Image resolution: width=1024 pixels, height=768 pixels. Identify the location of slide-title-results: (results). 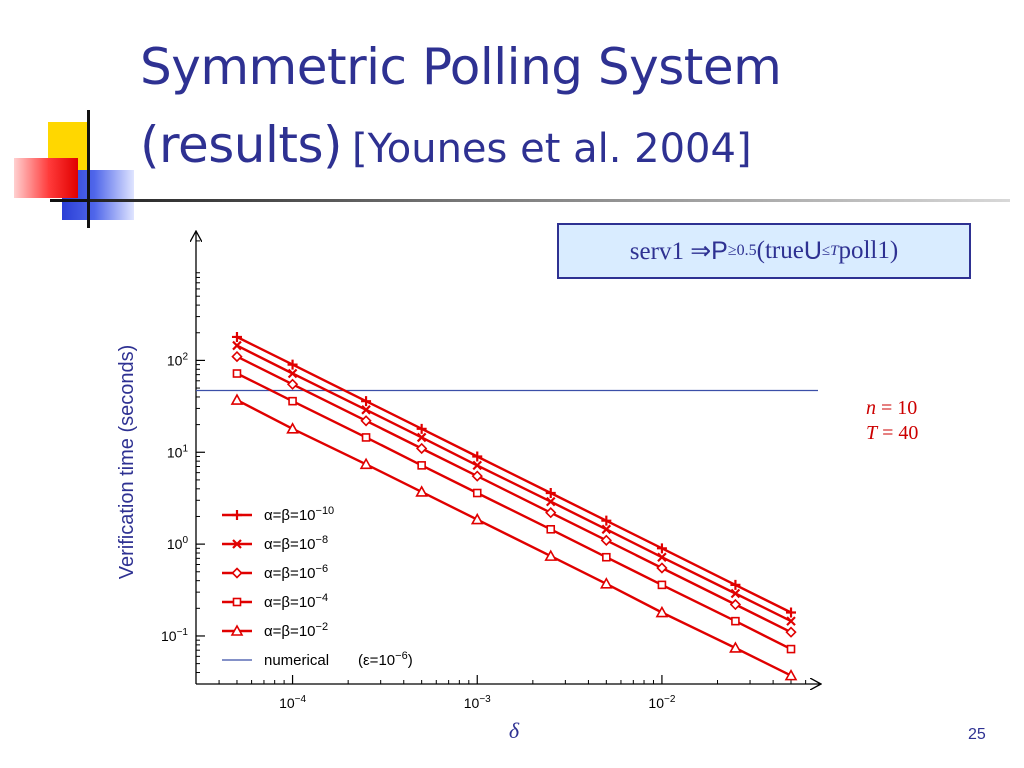
(241, 145).